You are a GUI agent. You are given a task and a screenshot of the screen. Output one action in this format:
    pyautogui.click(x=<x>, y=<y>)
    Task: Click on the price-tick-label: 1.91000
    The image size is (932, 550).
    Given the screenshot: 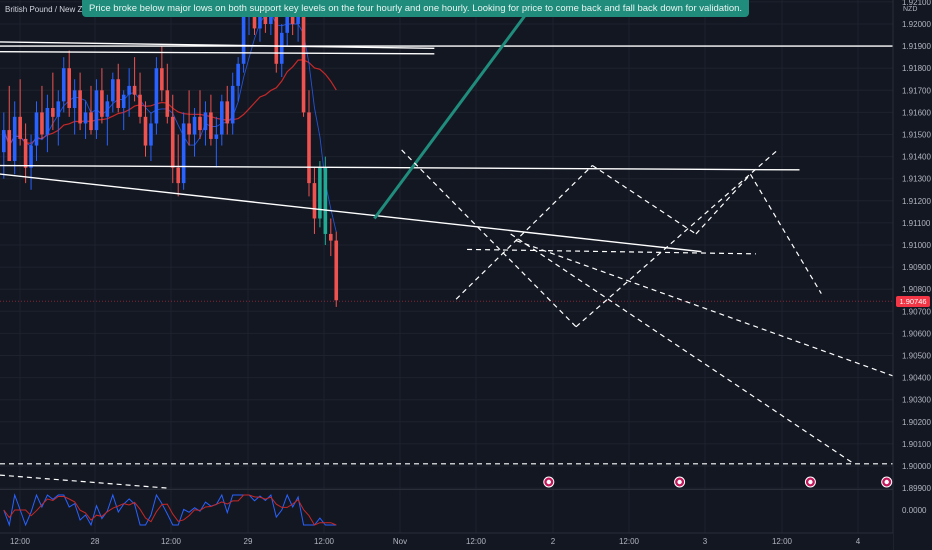 What is the action you would take?
    pyautogui.click(x=916, y=245)
    